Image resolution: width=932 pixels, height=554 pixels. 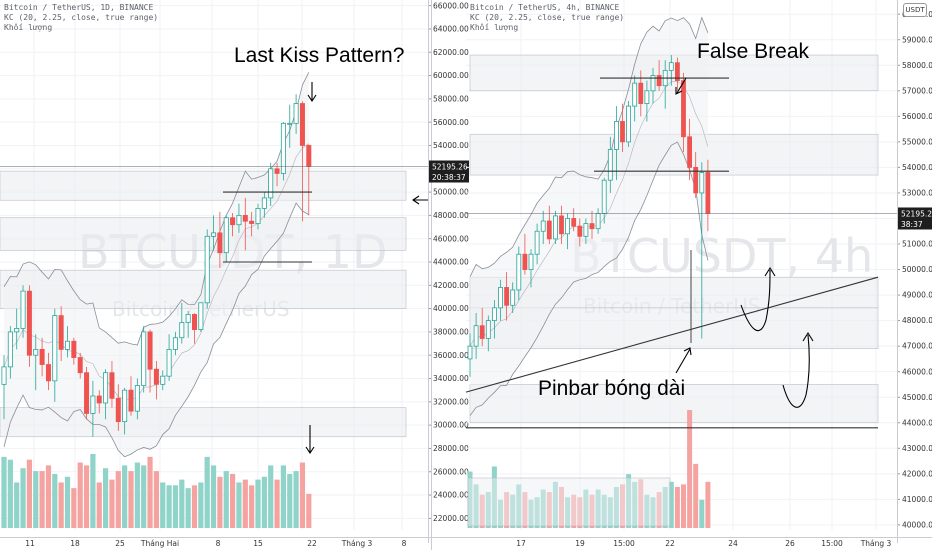 I want to click on left-header-line-2: KC (20, 2.25, close, true range), so click(x=81, y=17).